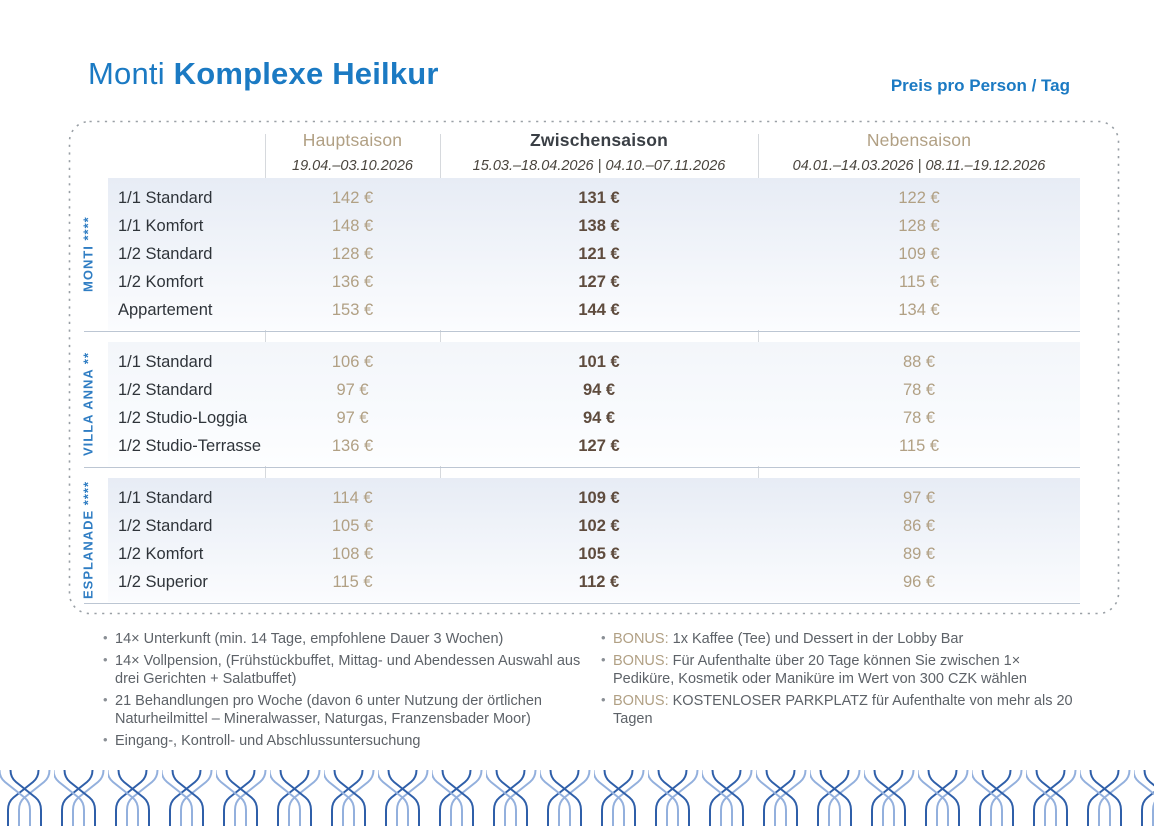 The image size is (1154, 826). I want to click on page-title-light: Monti, so click(131, 73).